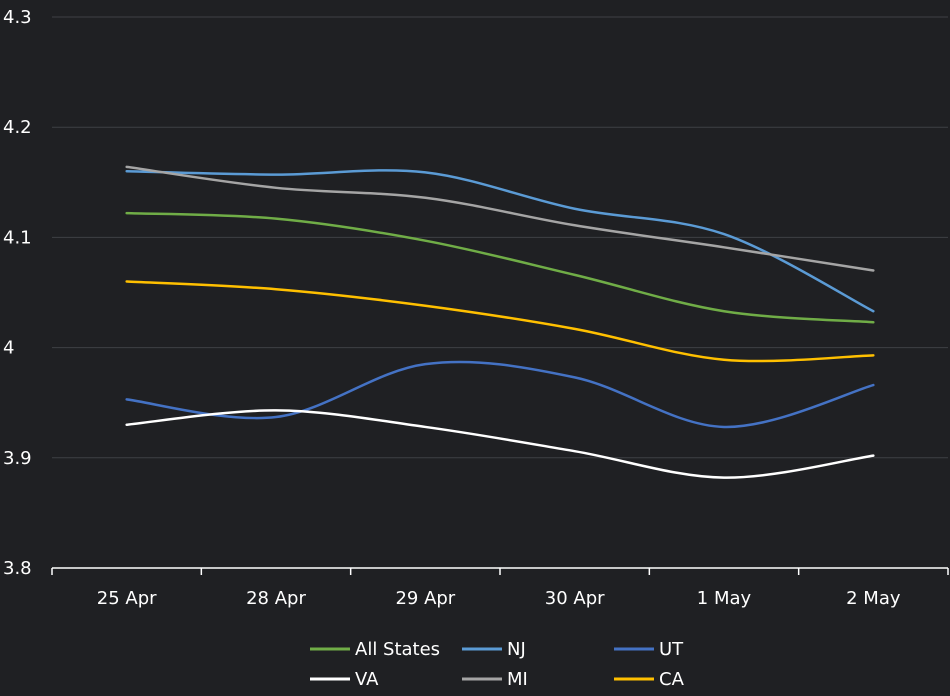  I want to click on x-tick-label: 30 Apr, so click(575, 598).